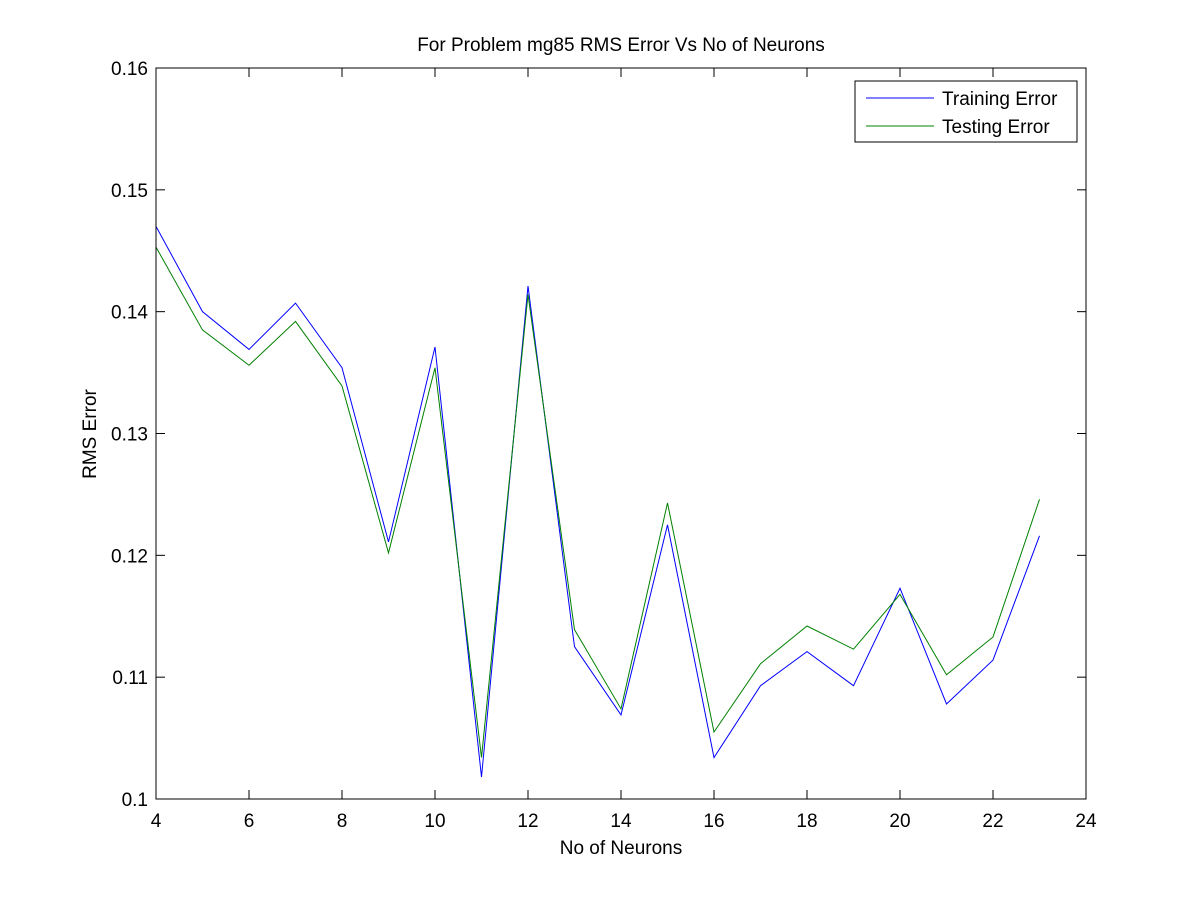  What do you see at coordinates (806, 821) in the screenshot?
I see `x-tick-label: 18` at bounding box center [806, 821].